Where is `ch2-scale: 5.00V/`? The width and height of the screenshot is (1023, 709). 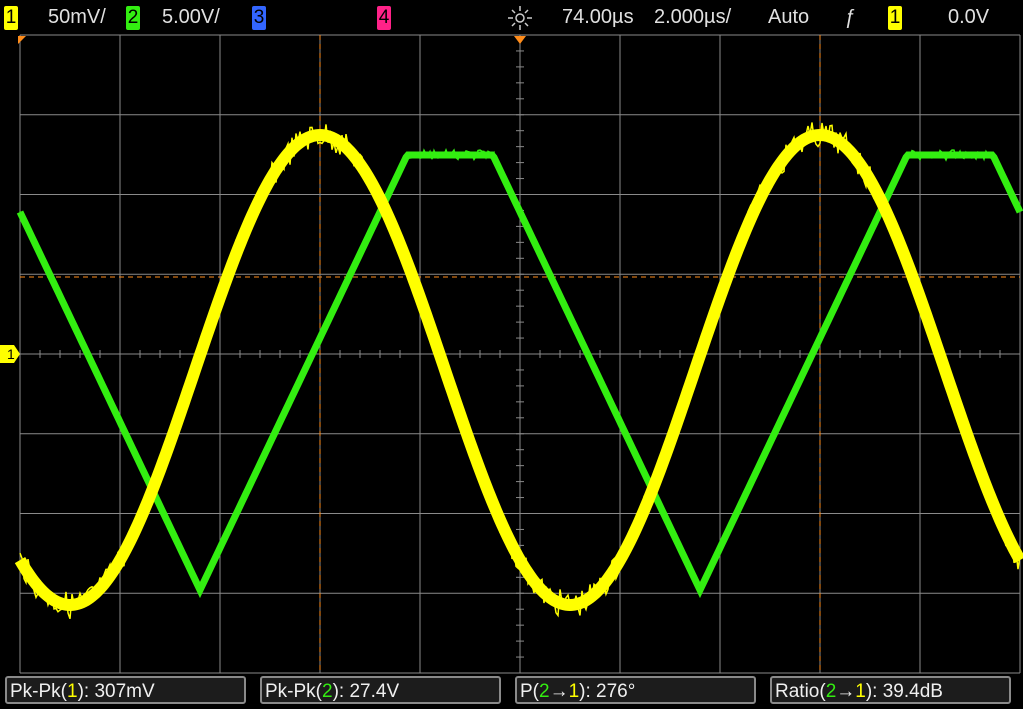 ch2-scale: 5.00V/ is located at coordinates (191, 17).